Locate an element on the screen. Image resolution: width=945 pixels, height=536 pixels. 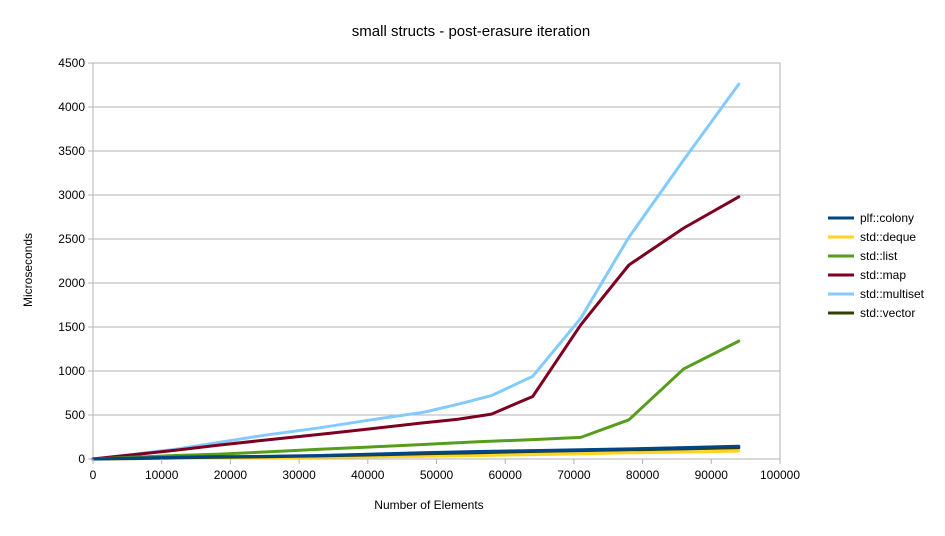
y-tick-label: 3500 is located at coordinates (71, 151).